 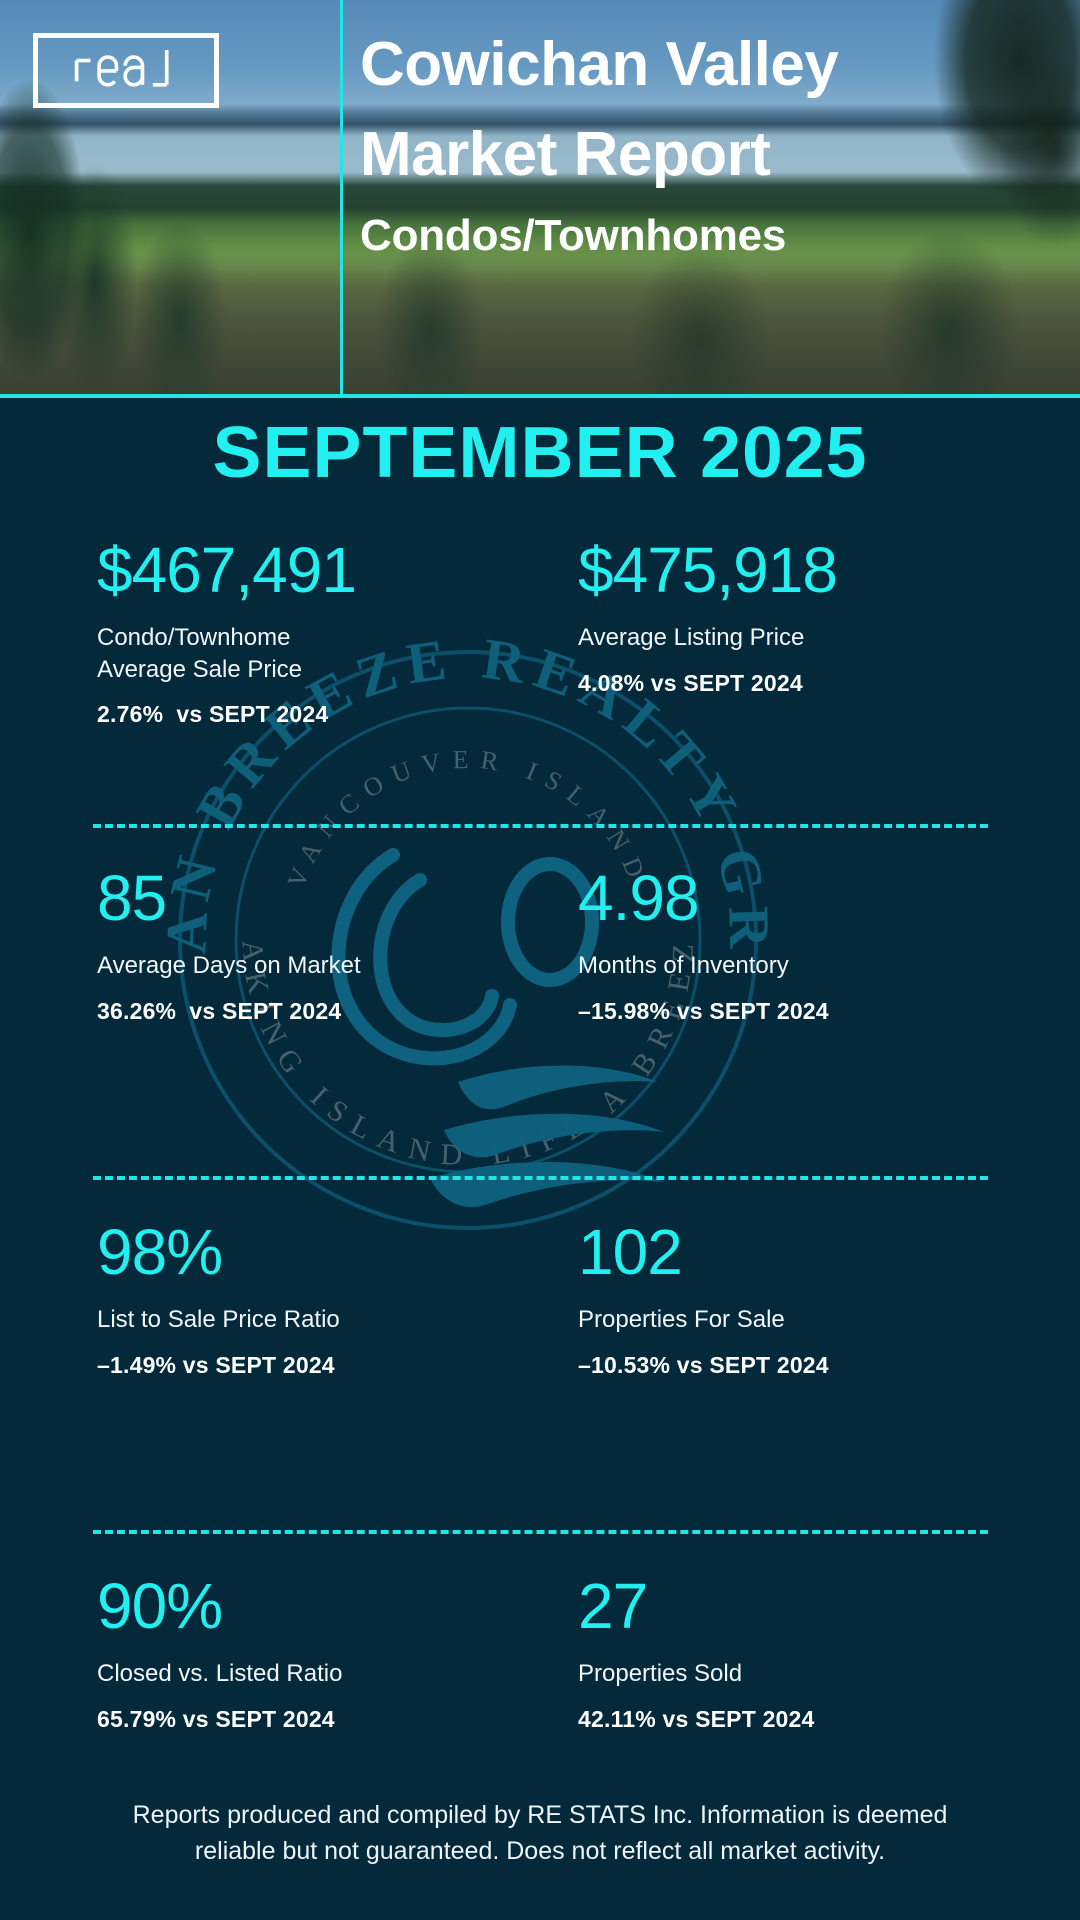 What do you see at coordinates (639, 898) in the screenshot?
I see `stat-value: 4.98` at bounding box center [639, 898].